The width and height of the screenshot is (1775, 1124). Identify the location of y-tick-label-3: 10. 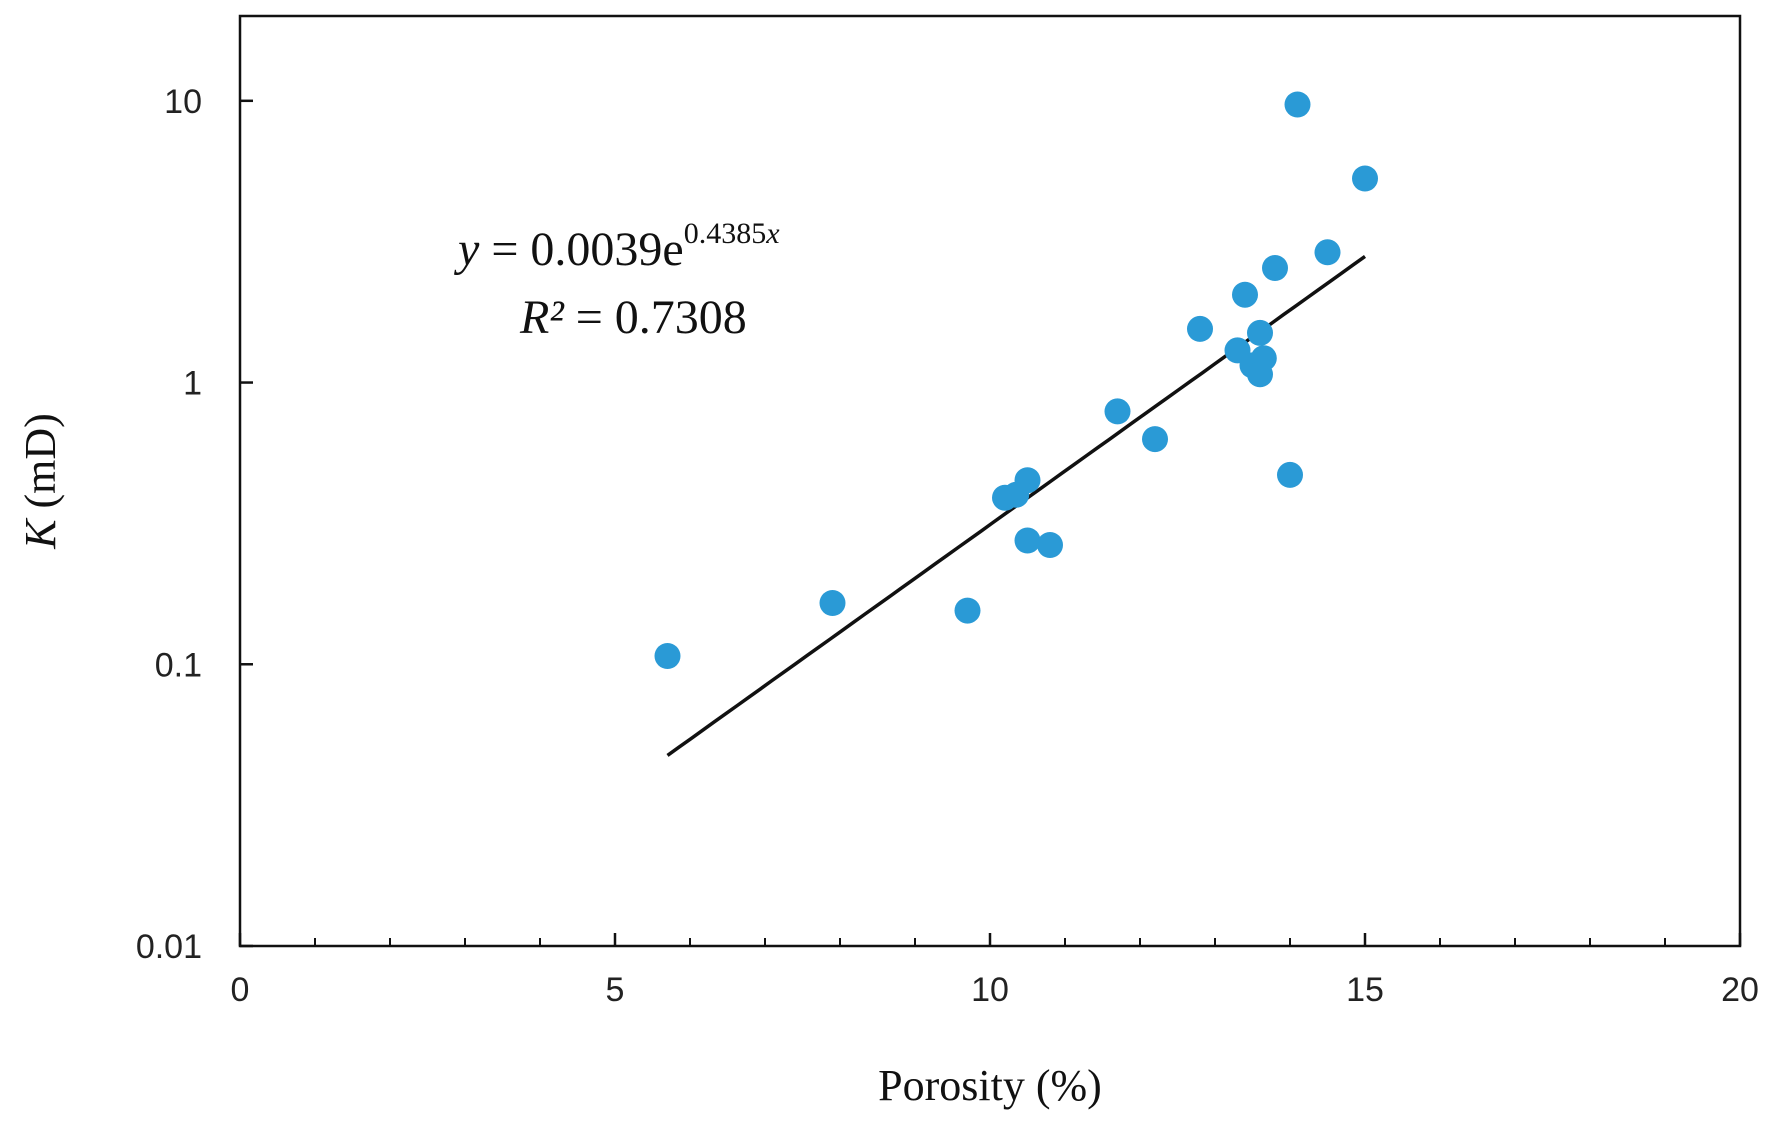
(183, 102).